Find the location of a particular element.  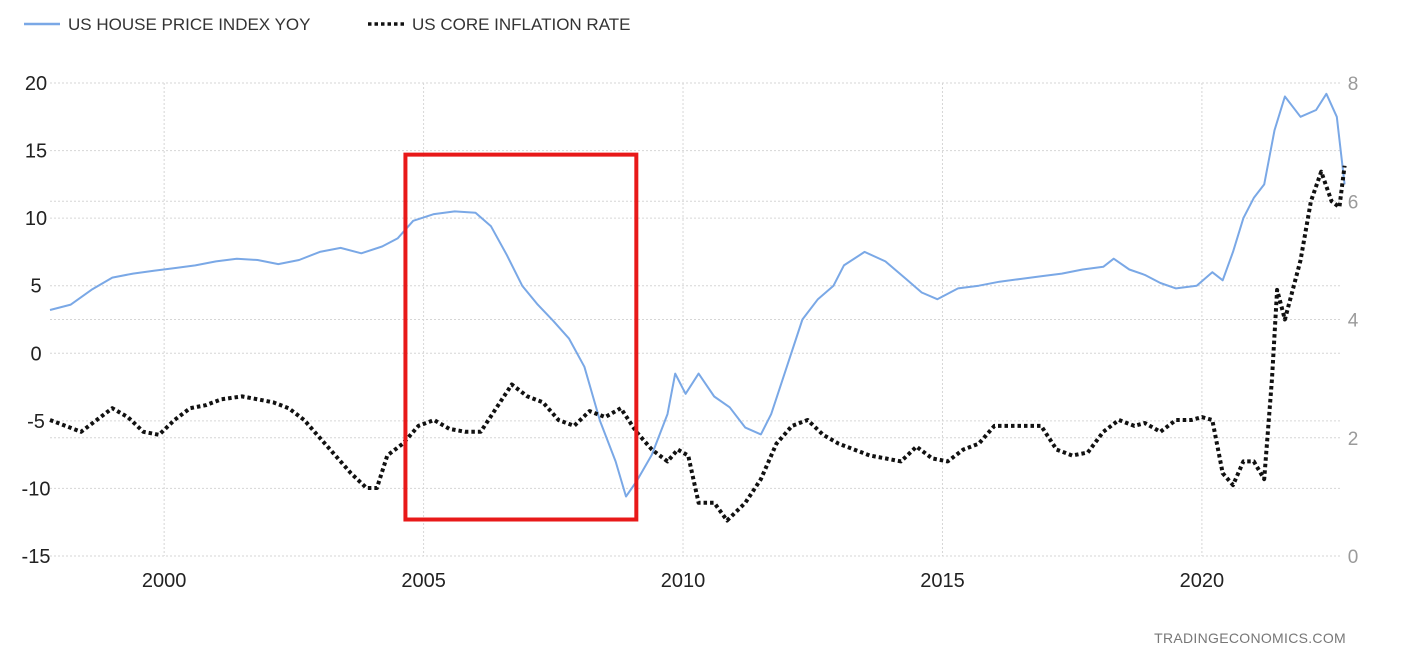

y-tick-label-right: 0 is located at coordinates (1353, 557).